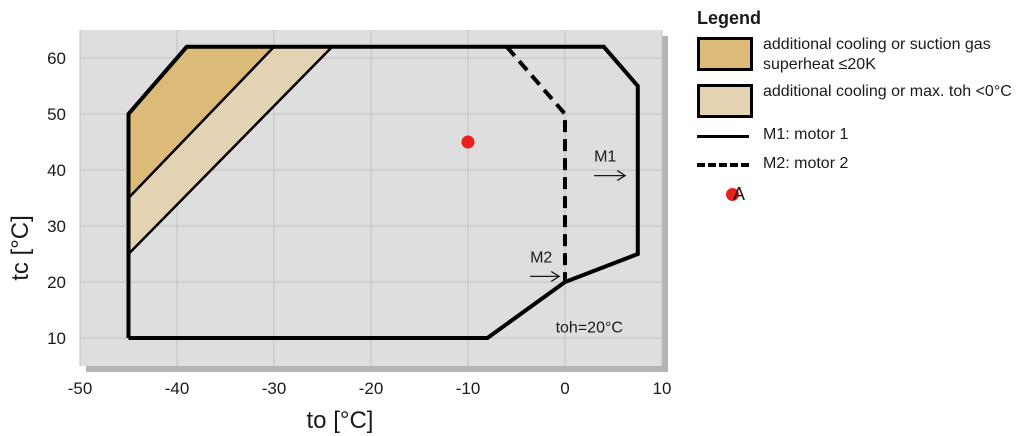 This screenshot has height=436, width=1029. Describe the element at coordinates (739, 194) in the screenshot. I see `legend-label-point-a: A` at that location.